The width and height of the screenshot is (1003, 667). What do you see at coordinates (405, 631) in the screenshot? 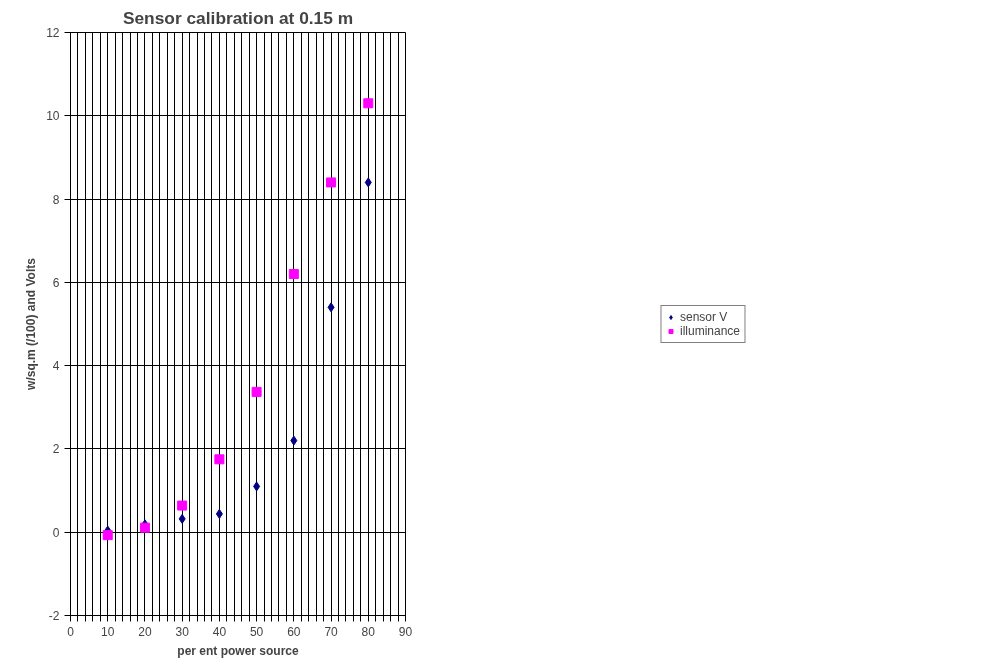
I see `x-tick-label: 90` at bounding box center [405, 631].